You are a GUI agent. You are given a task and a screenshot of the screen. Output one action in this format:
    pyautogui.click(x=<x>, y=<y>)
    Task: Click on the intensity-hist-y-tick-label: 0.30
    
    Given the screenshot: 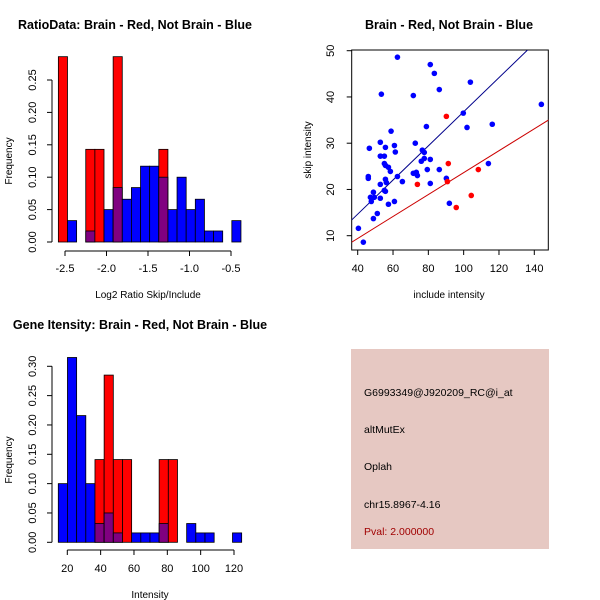 What is the action you would take?
    pyautogui.click(x=33, y=366)
    